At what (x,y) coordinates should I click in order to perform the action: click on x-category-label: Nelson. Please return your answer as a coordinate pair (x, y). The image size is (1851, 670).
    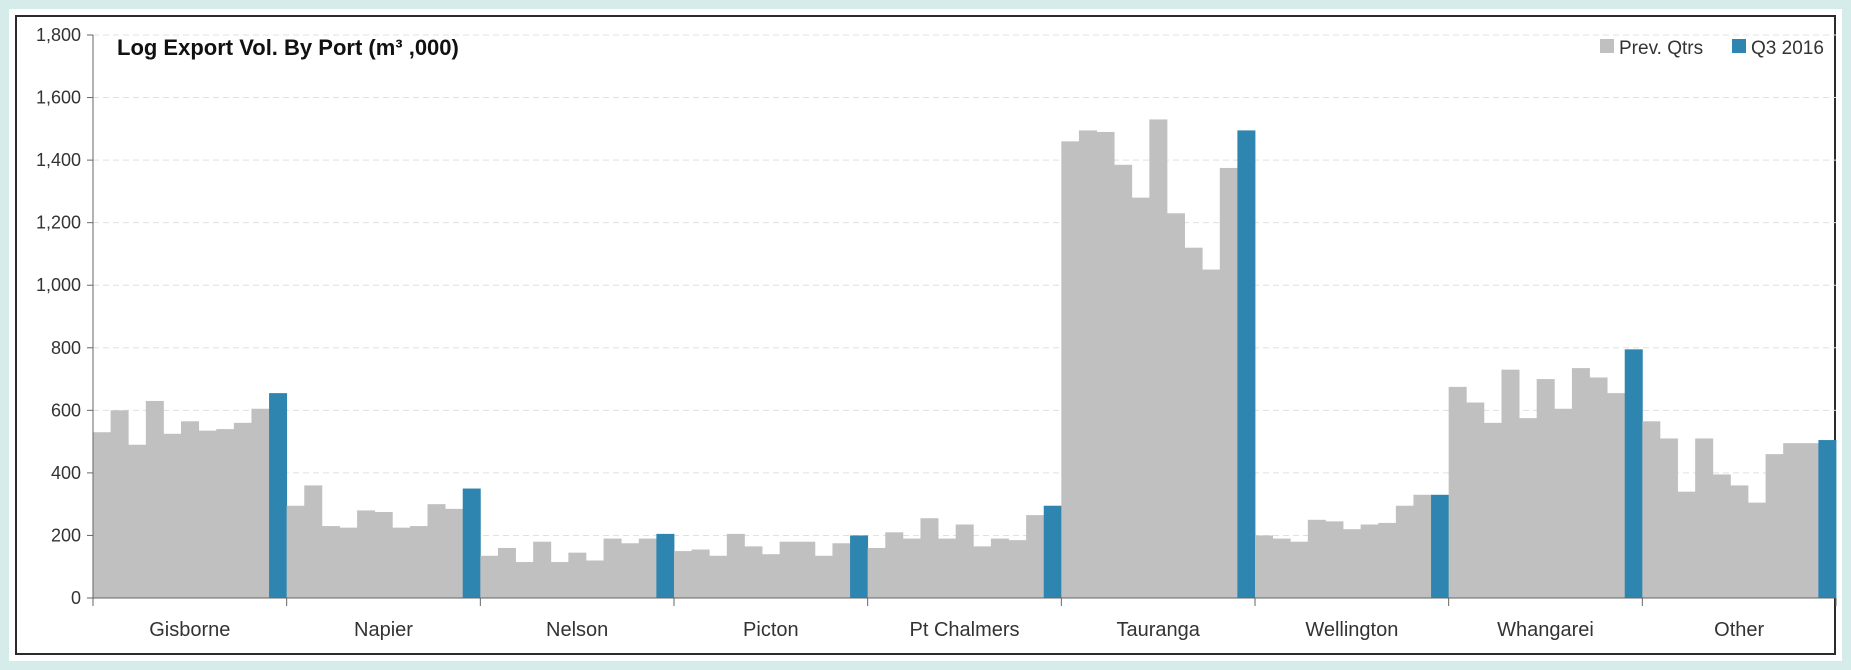
    Looking at the image, I should click on (577, 630).